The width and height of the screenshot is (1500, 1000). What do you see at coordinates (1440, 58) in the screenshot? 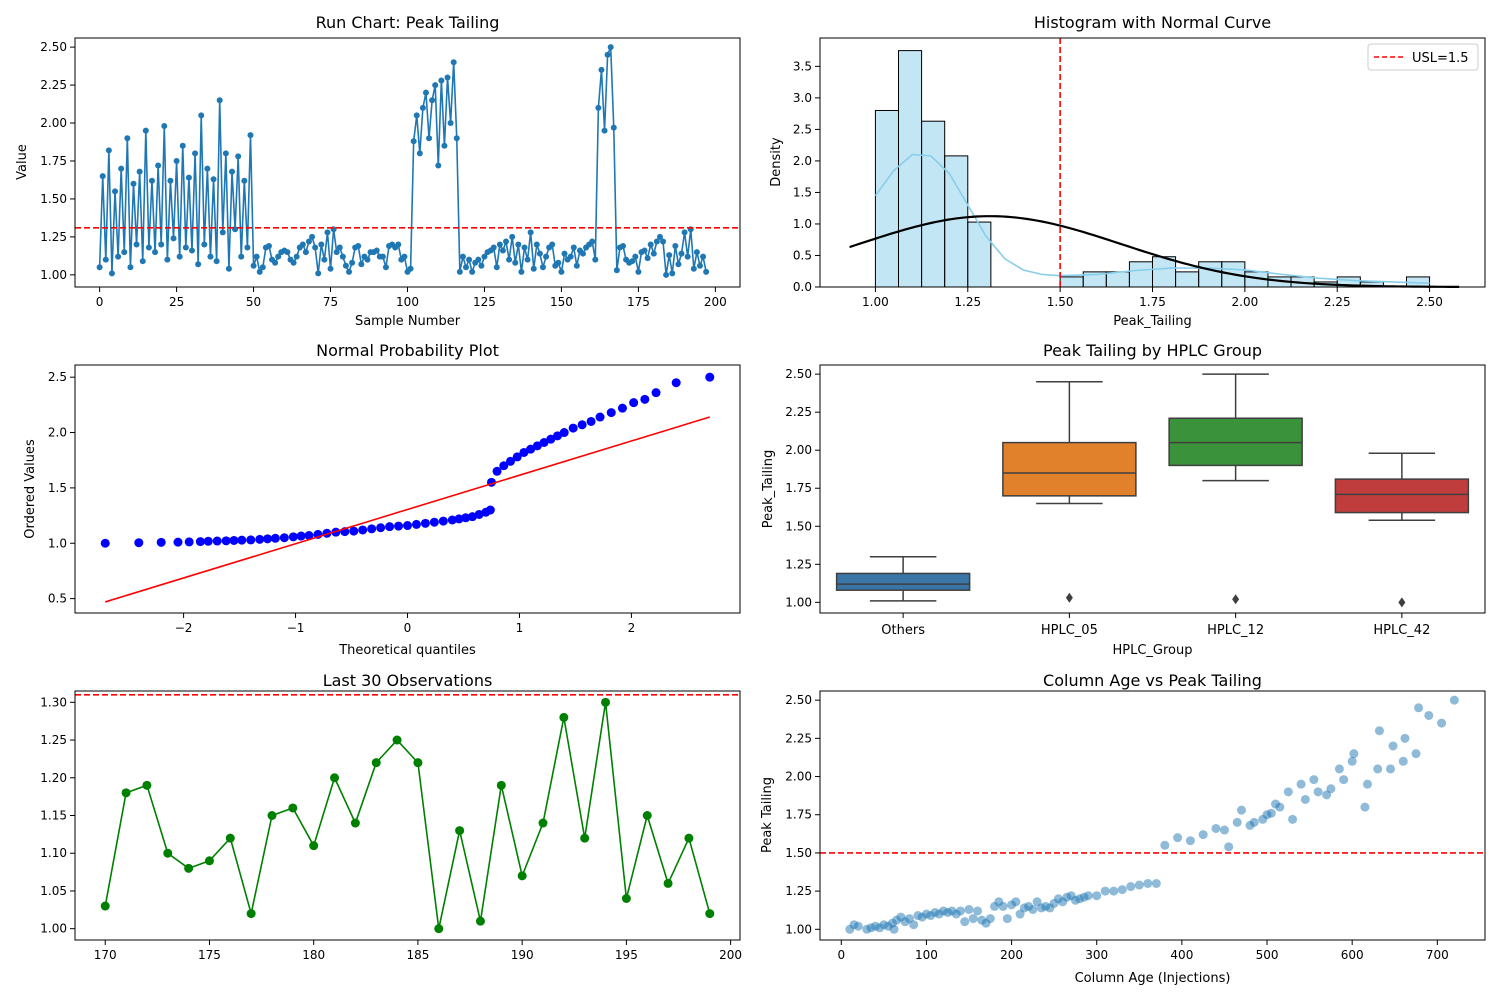
I see `legend-usl-label: USL=1.5` at bounding box center [1440, 58].